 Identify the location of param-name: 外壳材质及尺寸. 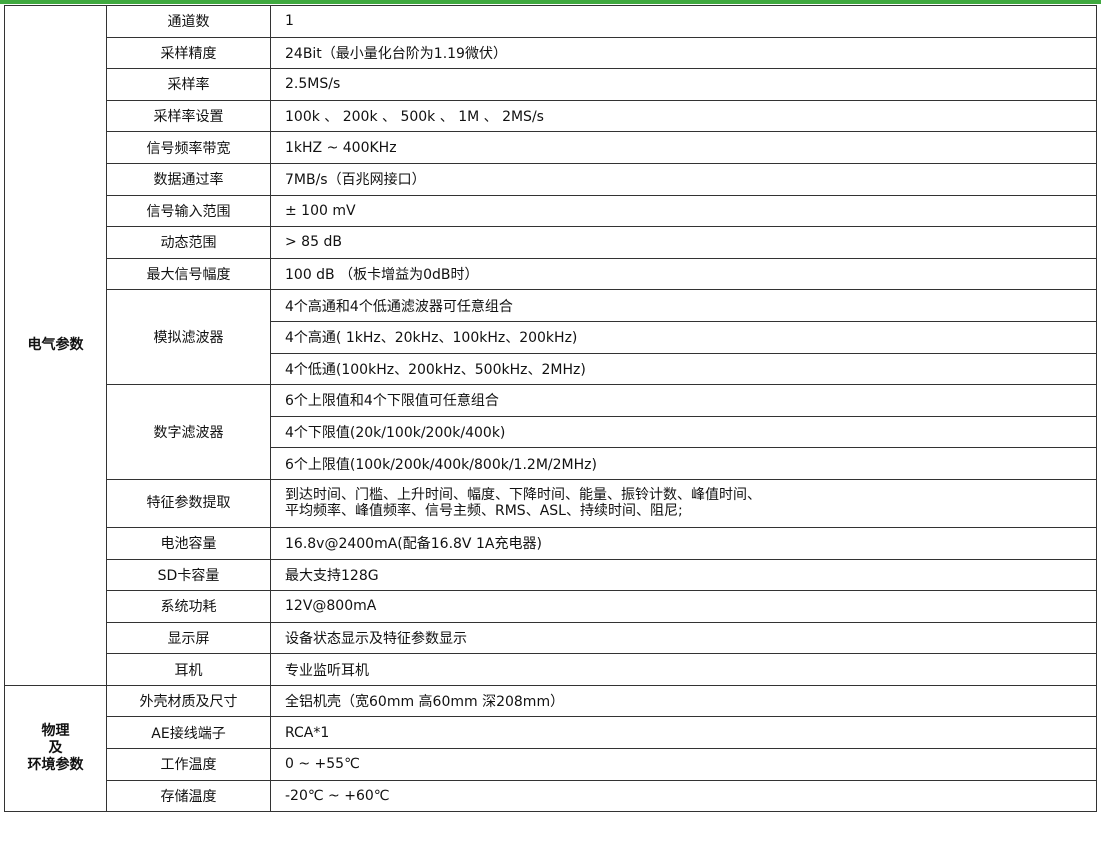
(188, 701).